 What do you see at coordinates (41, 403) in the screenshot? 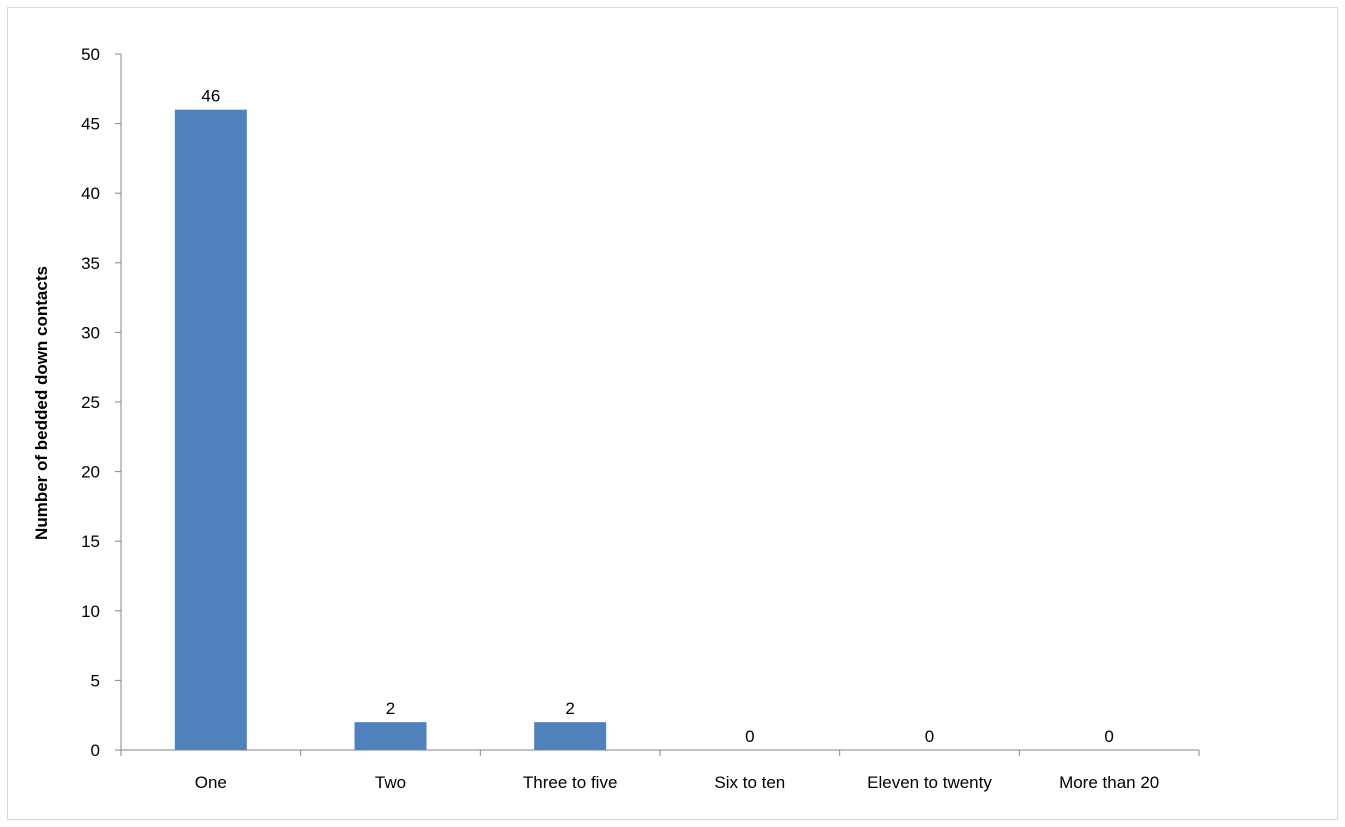
I see `y-axis-title: Number of bedded down contacts` at bounding box center [41, 403].